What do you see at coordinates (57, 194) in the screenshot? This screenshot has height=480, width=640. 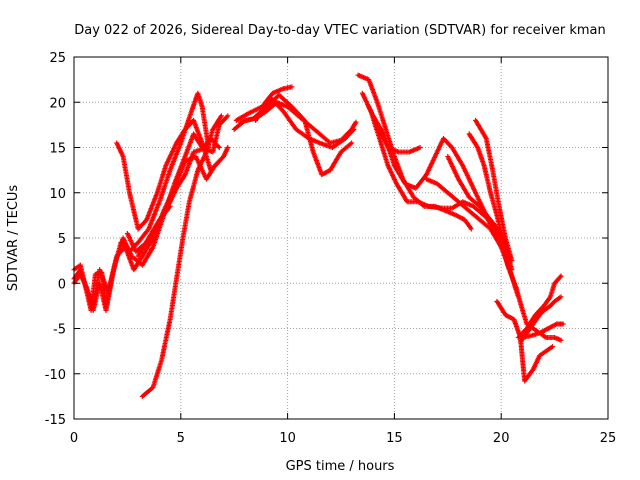 I see `y-tick-label: 10` at bounding box center [57, 194].